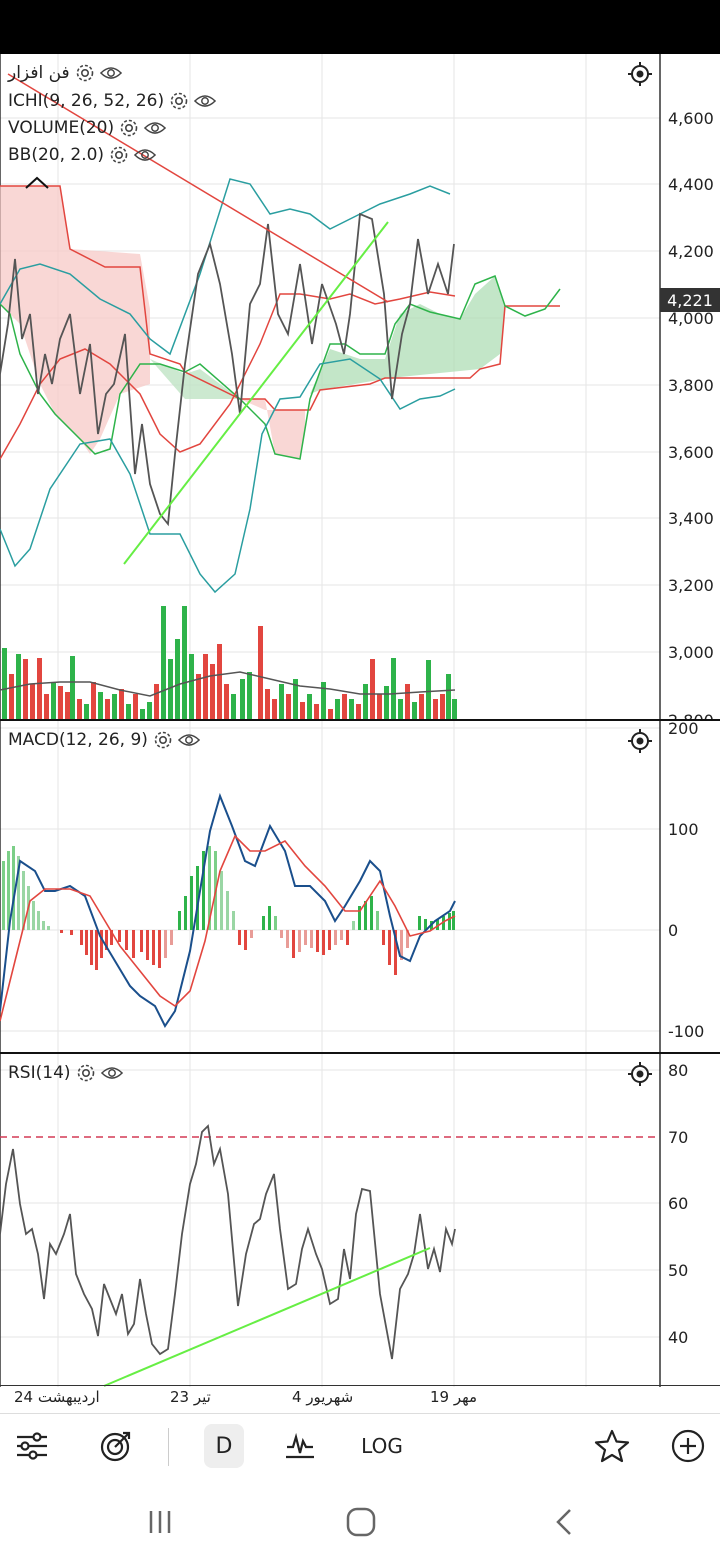 This screenshot has width=720, height=1560. I want to click on legend-rsi: RSI(14), so click(65, 1073).